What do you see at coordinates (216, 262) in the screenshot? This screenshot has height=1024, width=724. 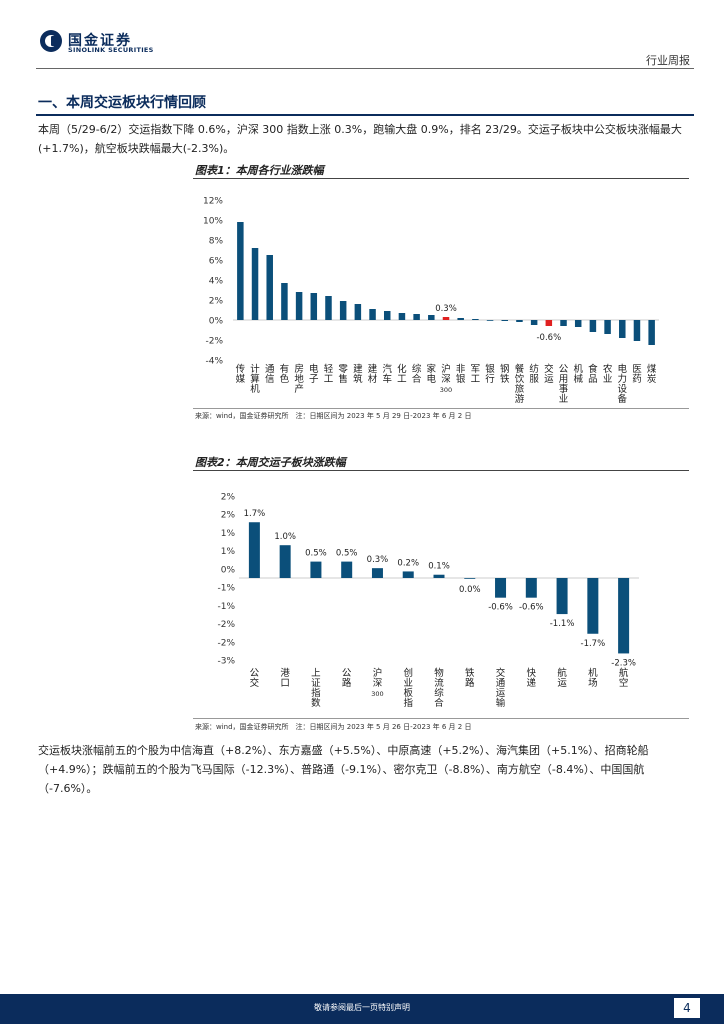 I see `y-tick-label: 6%` at bounding box center [216, 262].